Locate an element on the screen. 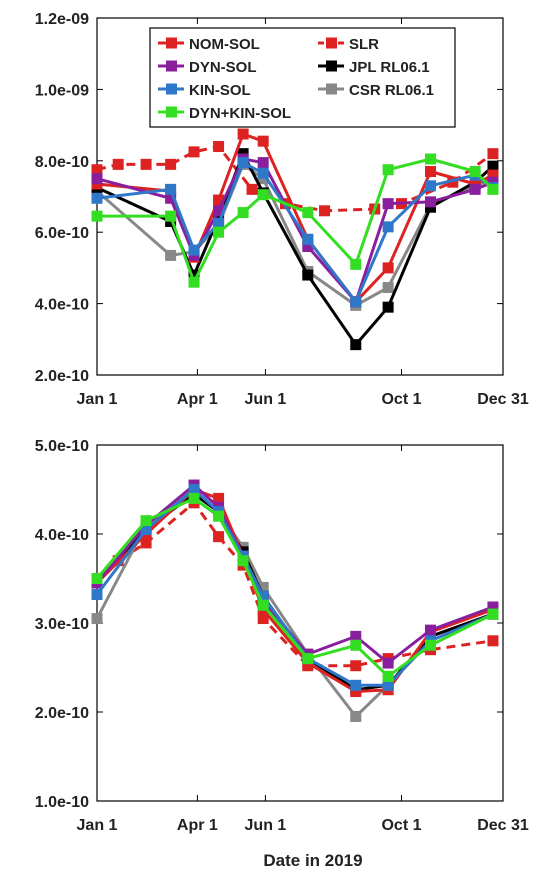  legend-entry-csr-rl06-1: CSR RL06.1 is located at coordinates (376, 90).